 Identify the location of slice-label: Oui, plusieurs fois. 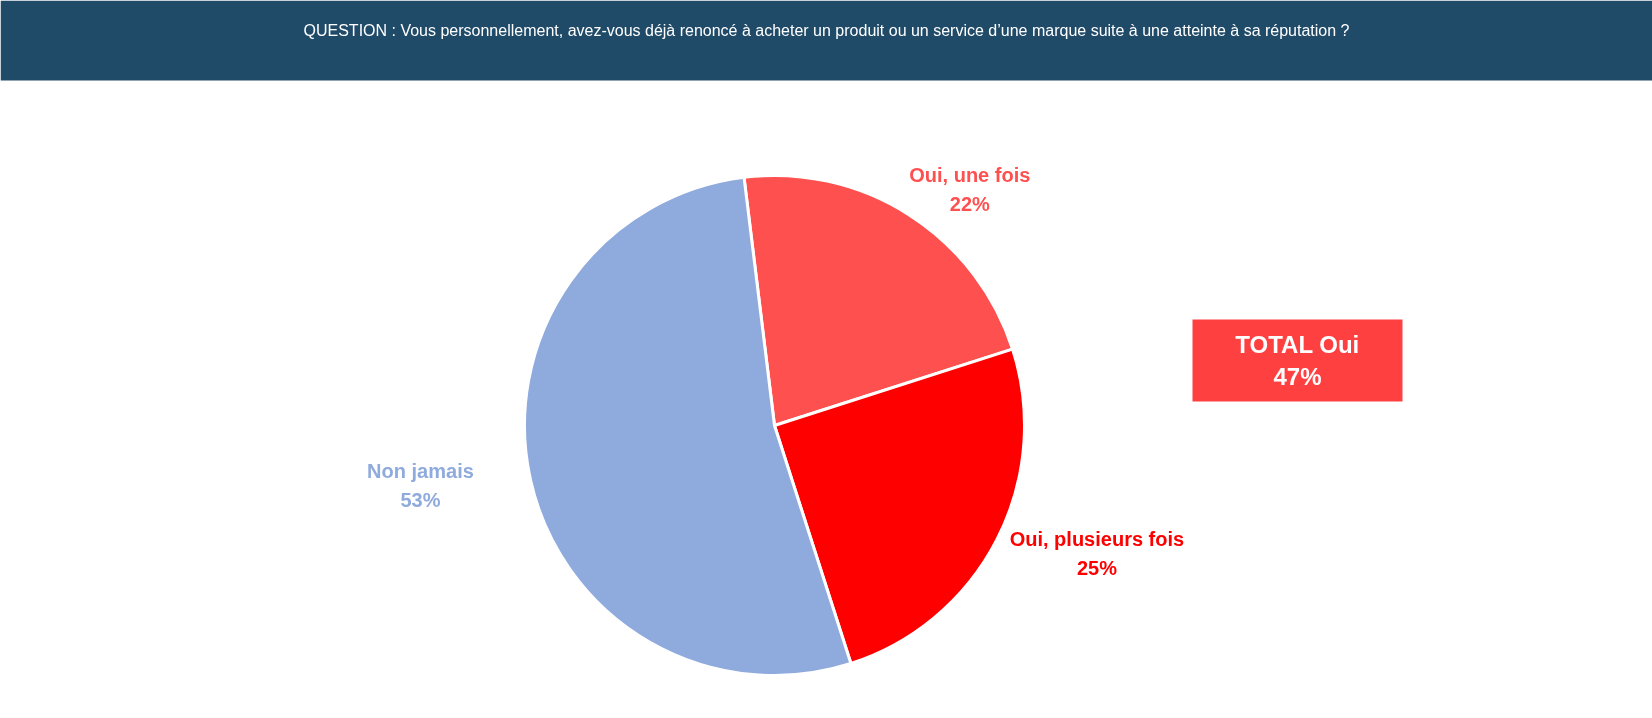
(1097, 539).